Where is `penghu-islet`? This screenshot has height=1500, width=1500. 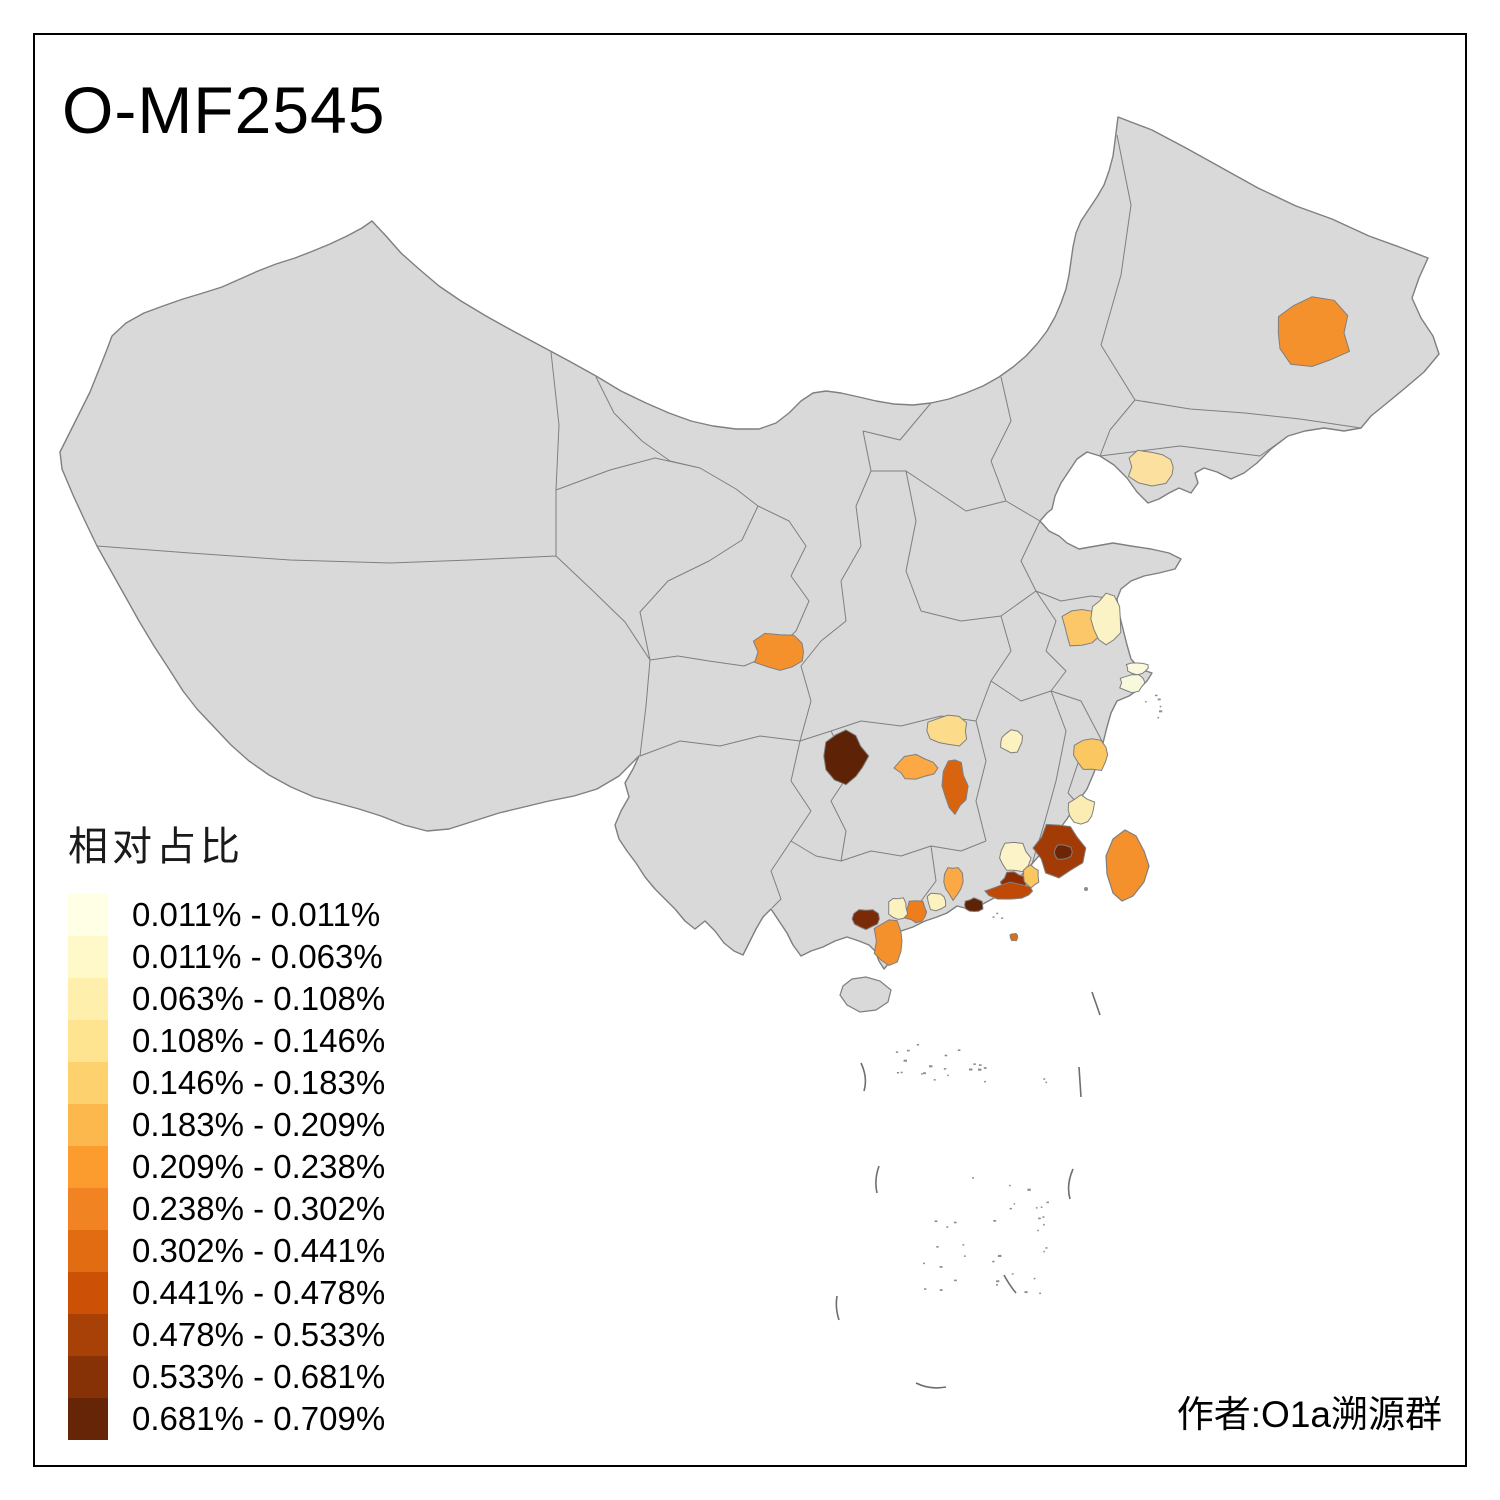 penghu-islet is located at coordinates (1086, 889).